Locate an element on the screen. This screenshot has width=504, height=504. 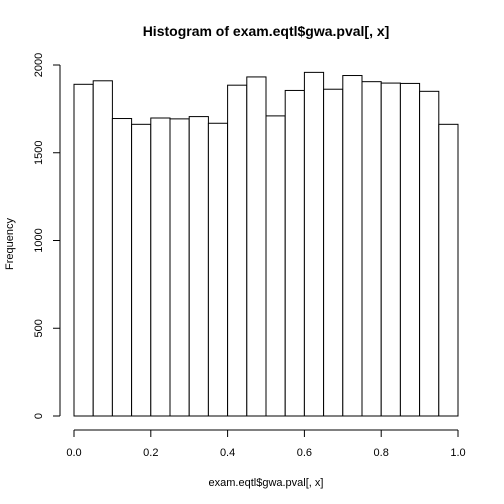
x-axis-label: exam.eqtl$gwa.pval[, x] is located at coordinates (266, 483).